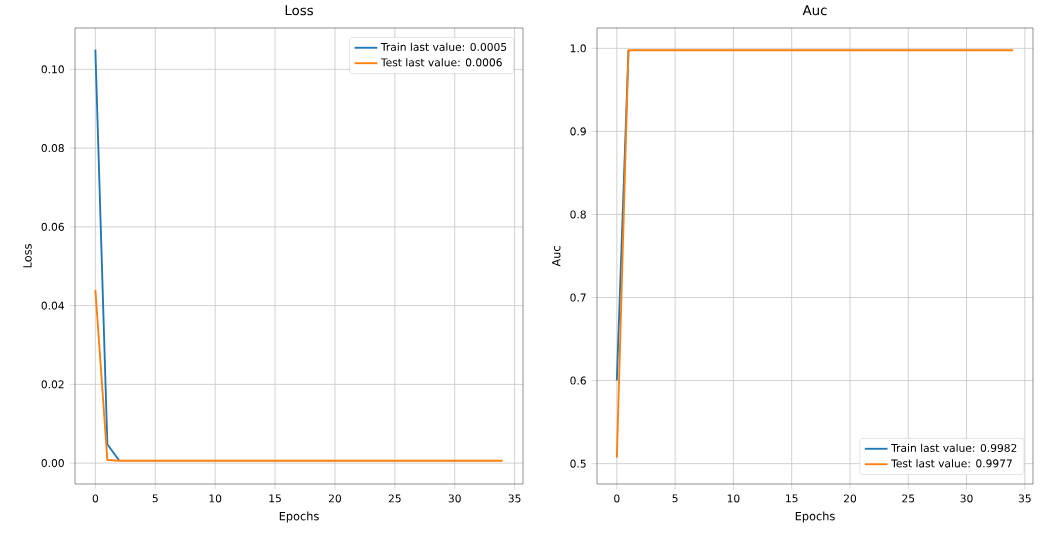  I want to click on y-tick-label: 0.00, so click(52, 463).